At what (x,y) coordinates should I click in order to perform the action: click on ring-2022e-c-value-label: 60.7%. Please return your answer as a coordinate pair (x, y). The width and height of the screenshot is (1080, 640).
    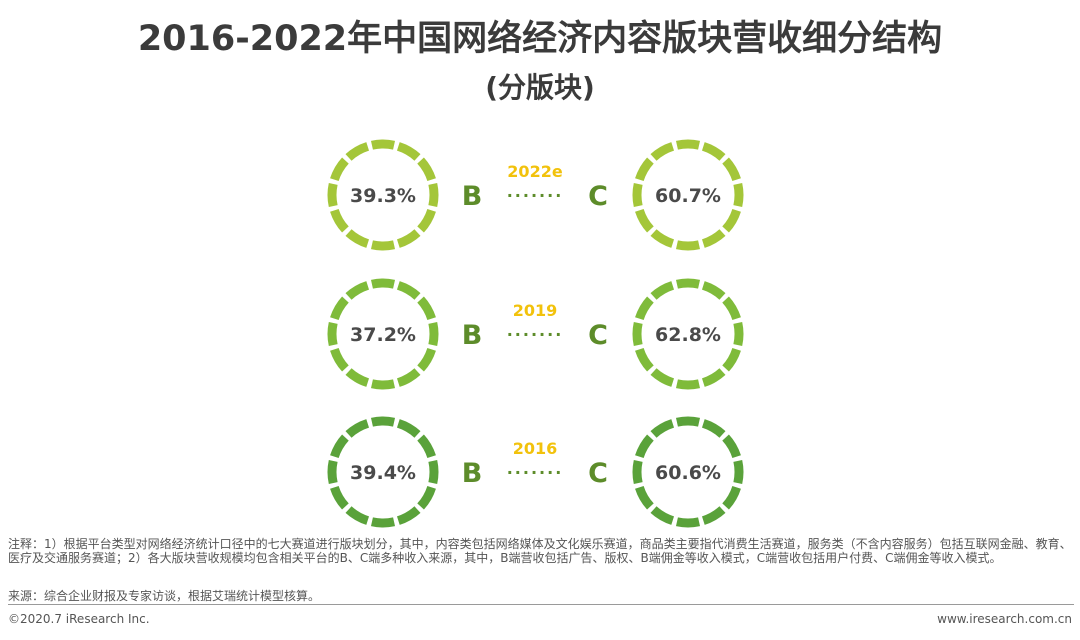
    Looking at the image, I should click on (688, 196).